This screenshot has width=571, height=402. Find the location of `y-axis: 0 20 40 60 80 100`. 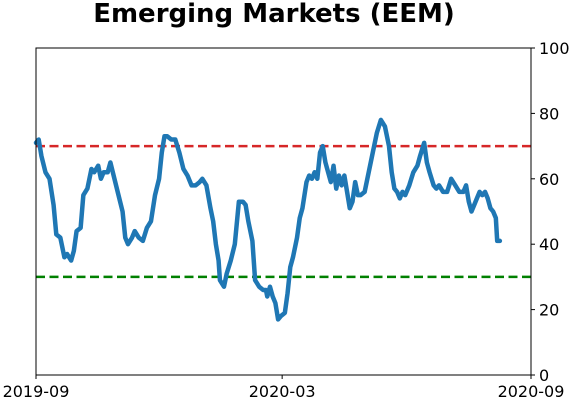

y-axis: 0 20 40 60 80 100 is located at coordinates (550, 212).